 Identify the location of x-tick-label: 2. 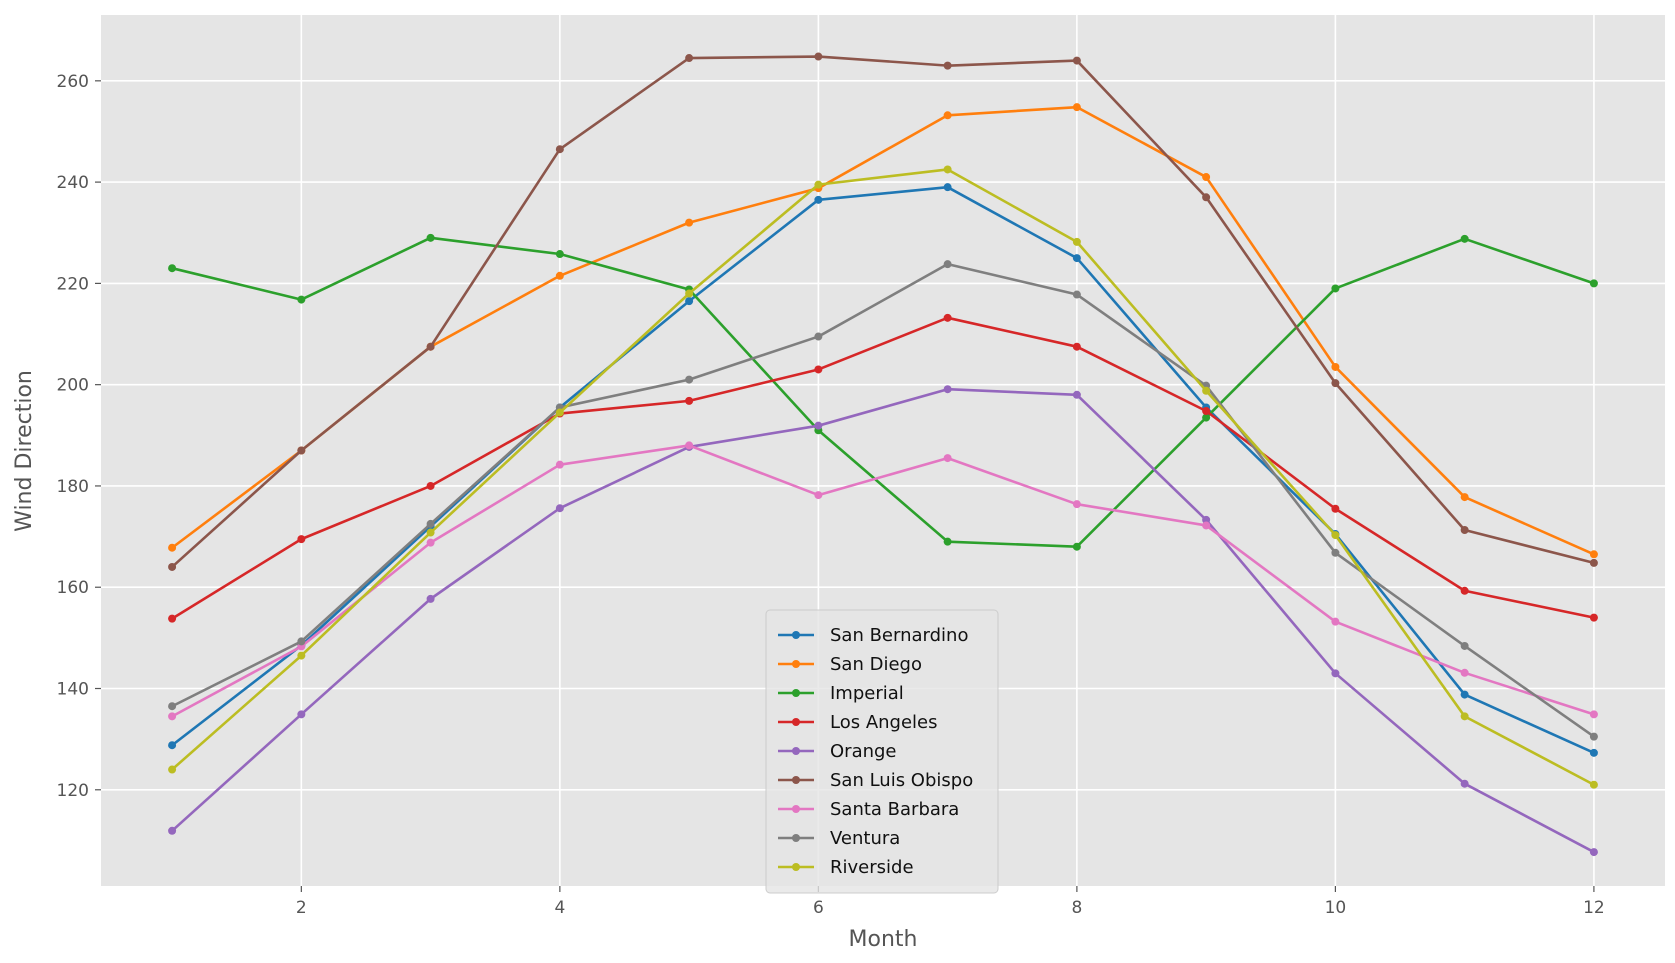
(301, 908).